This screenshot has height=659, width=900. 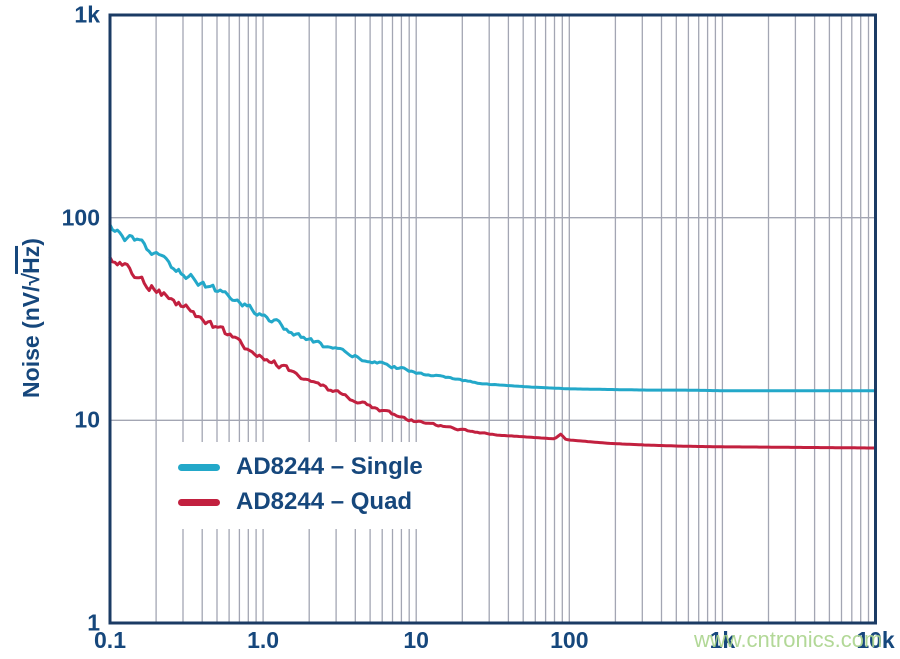 What do you see at coordinates (324, 501) in the screenshot?
I see `legend-label-quad: AD8244 – Quad` at bounding box center [324, 501].